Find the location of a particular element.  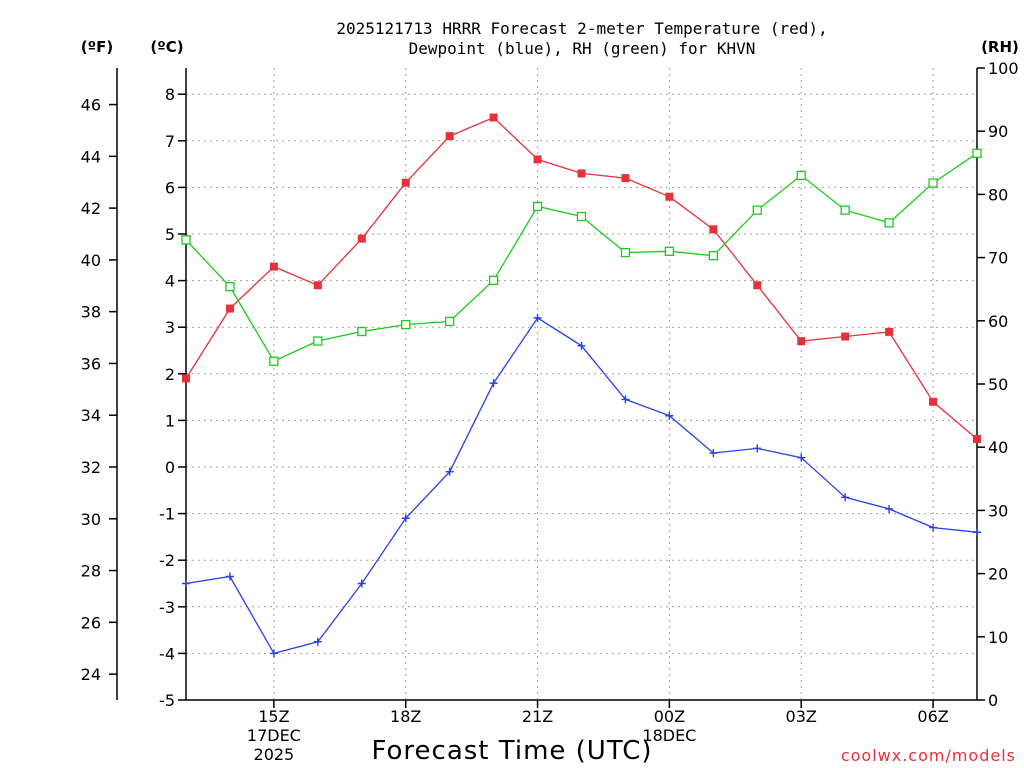

fahrenheit-tick-label: 40 is located at coordinates (91, 260).